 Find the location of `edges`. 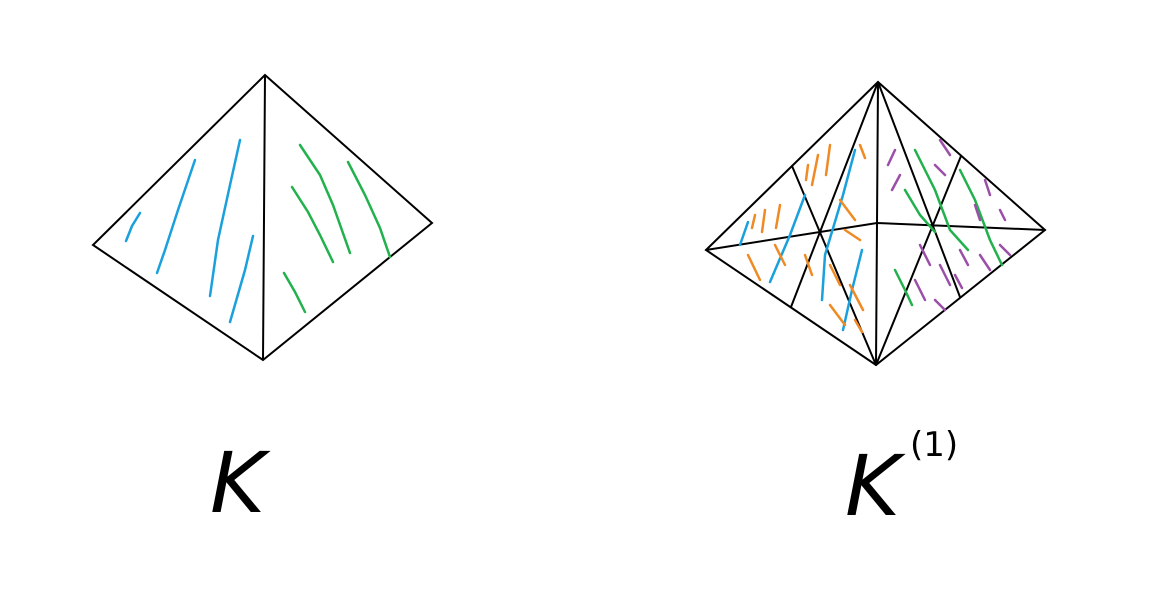

edges is located at coordinates (262, 217).